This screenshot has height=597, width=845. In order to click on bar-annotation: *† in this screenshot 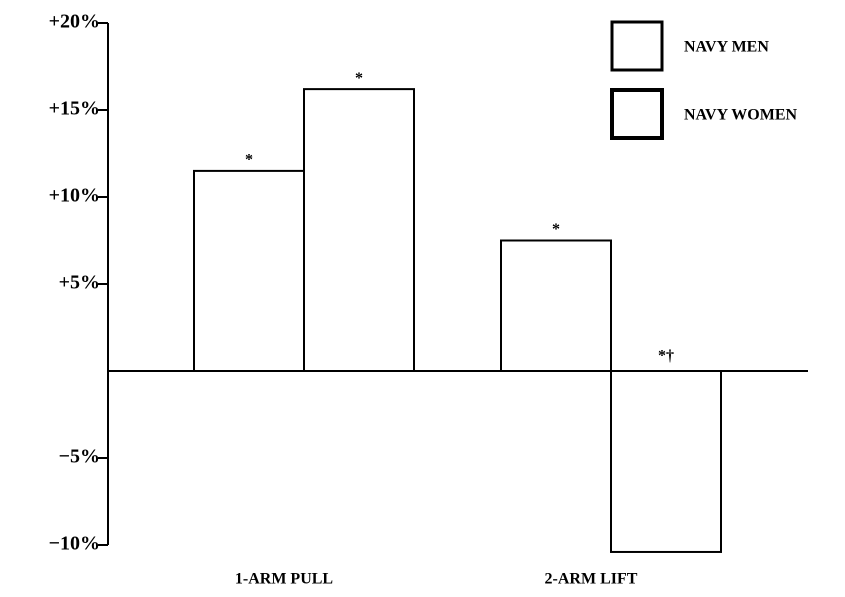, I will do `click(666, 356)`.